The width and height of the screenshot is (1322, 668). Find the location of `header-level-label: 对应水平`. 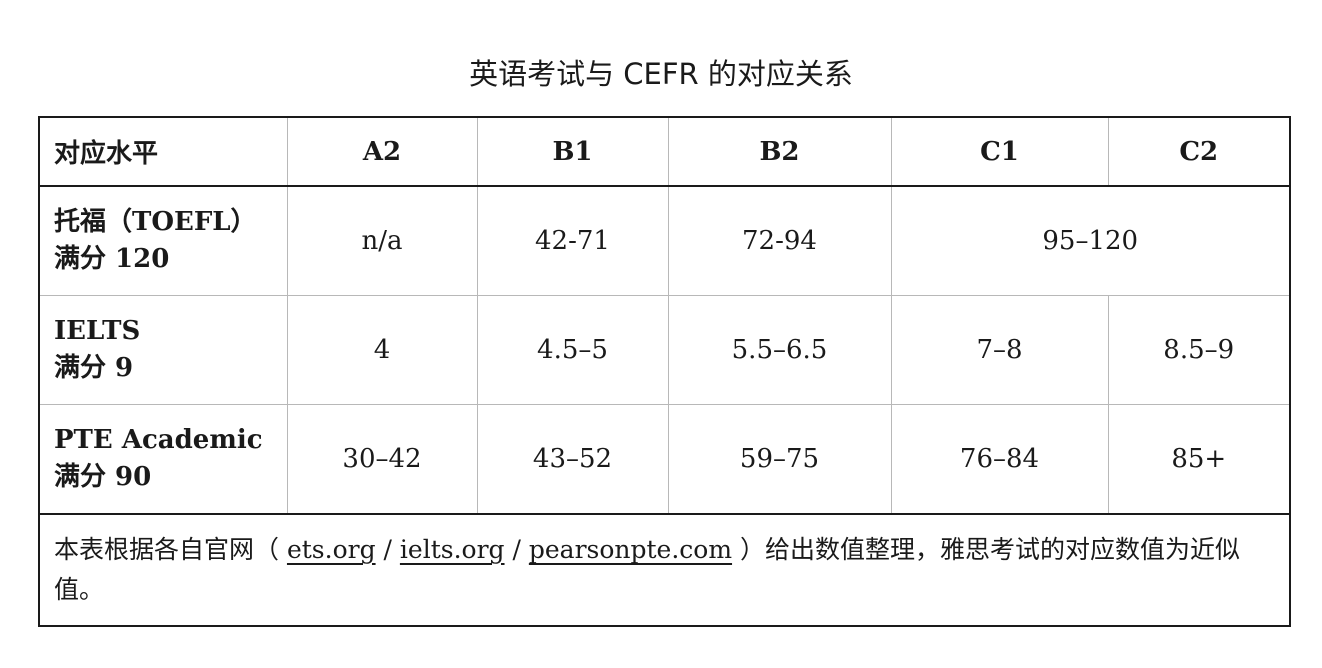

header-level-label: 对应水平 is located at coordinates (163, 151).